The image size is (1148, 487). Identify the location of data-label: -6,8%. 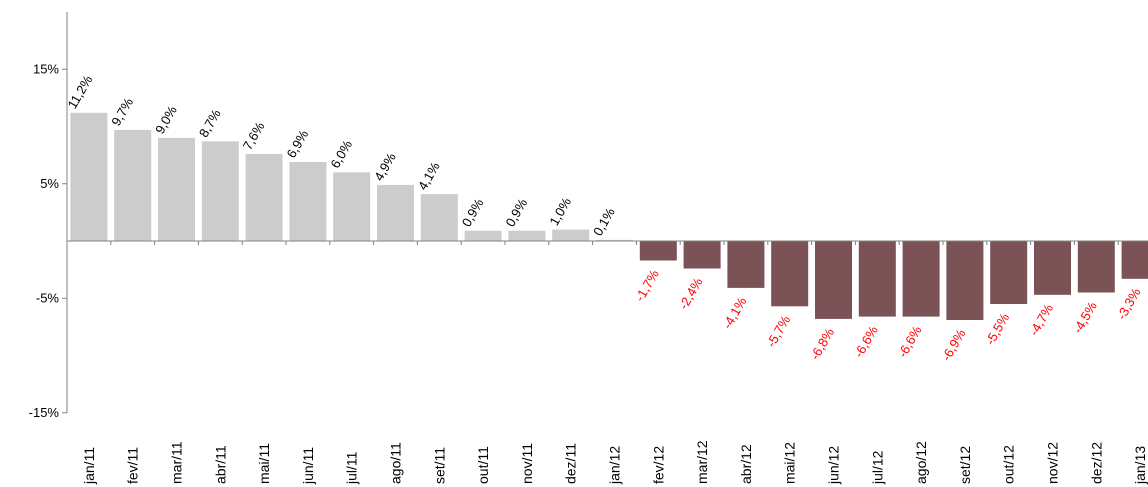
(822, 343).